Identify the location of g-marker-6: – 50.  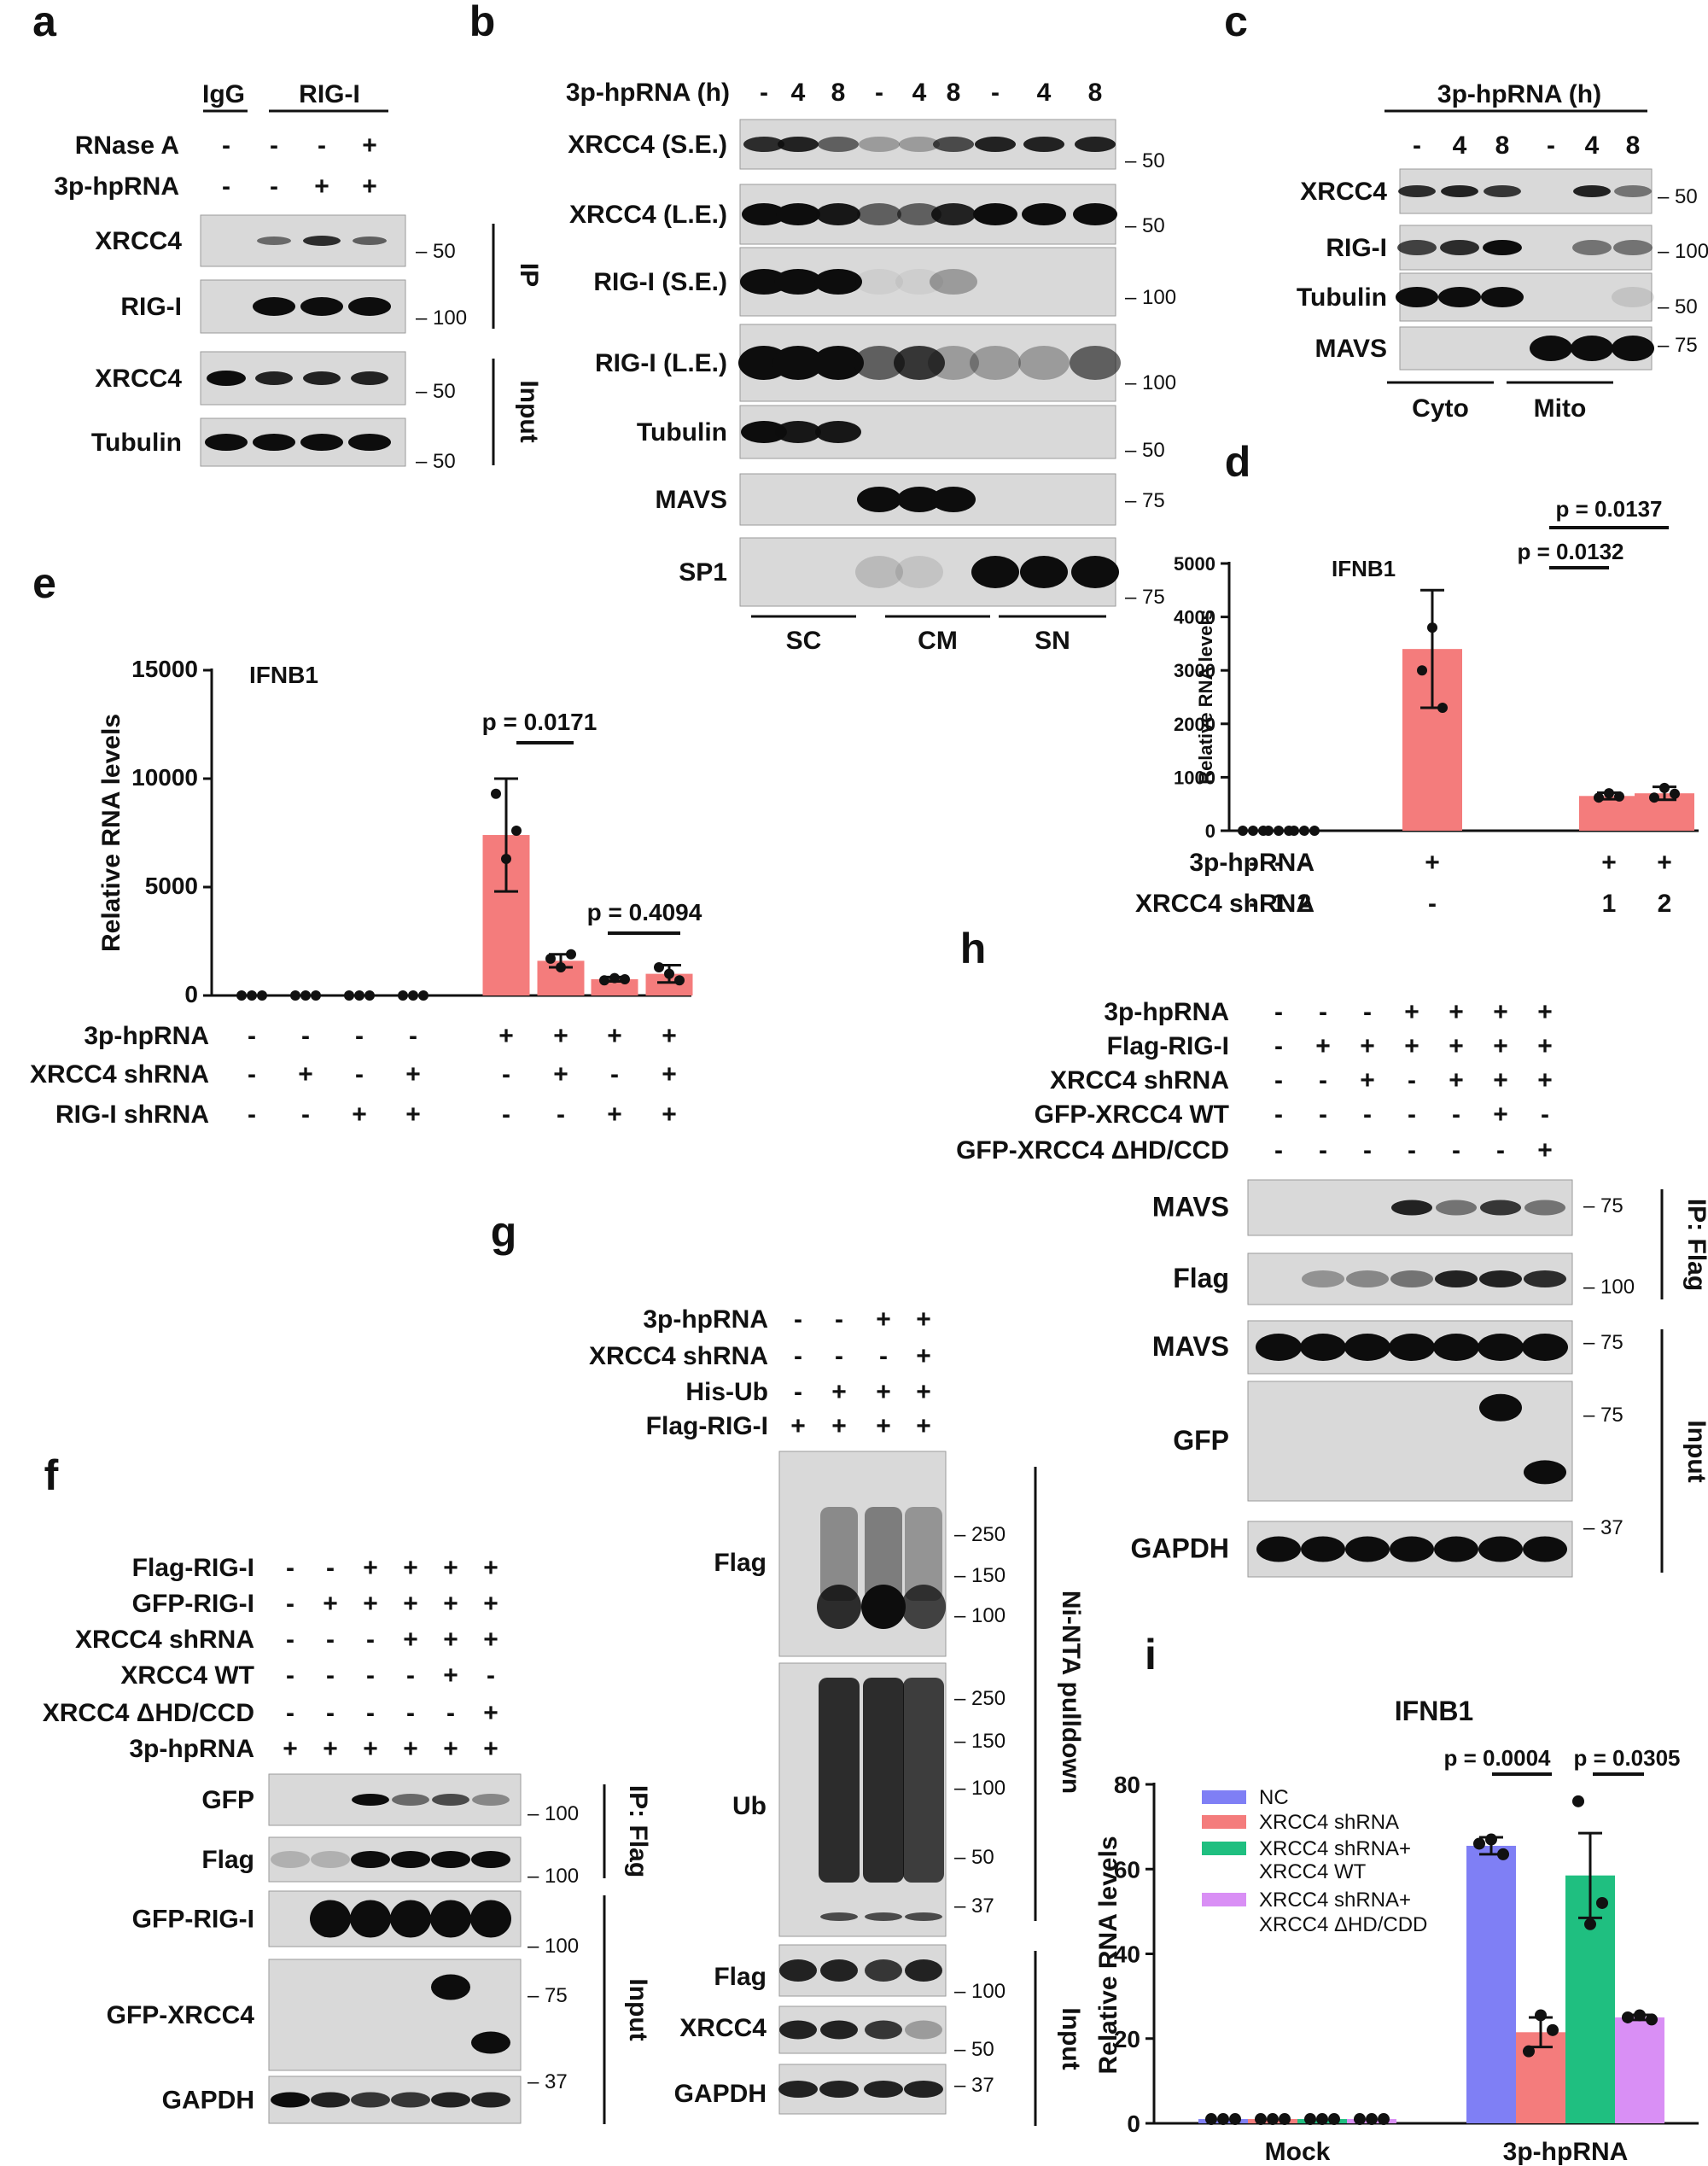
(974, 1857).